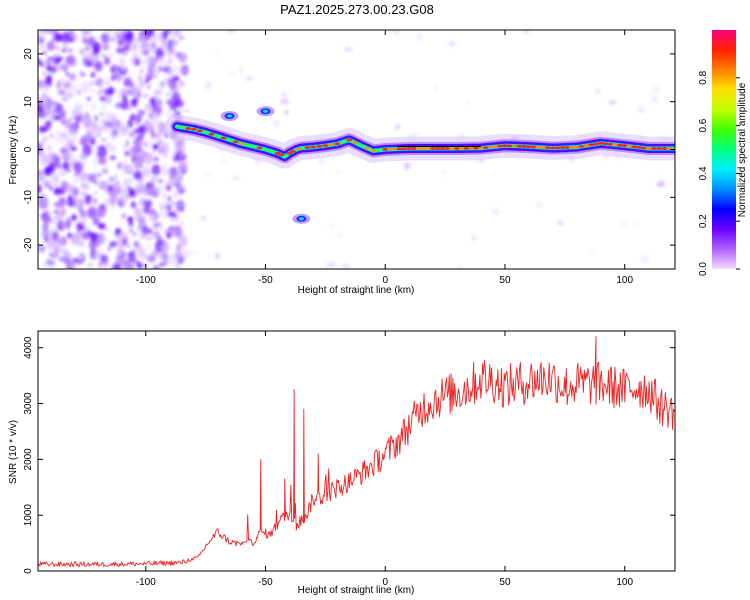 The image size is (750, 600). I want to click on feature-center, so click(265, 111).